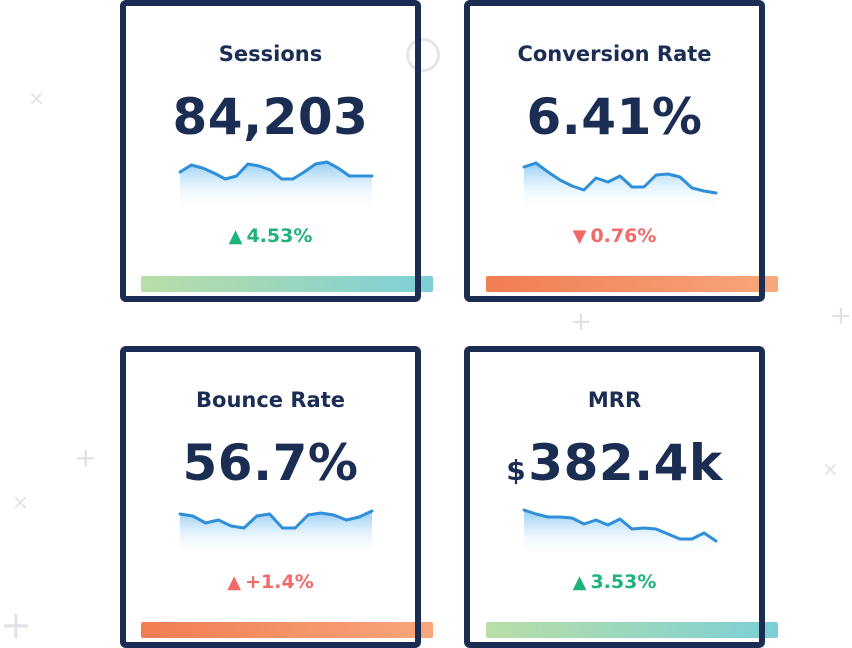 This screenshot has width=852, height=648. I want to click on delta-indicator: ▼ 0.76%, so click(614, 236).